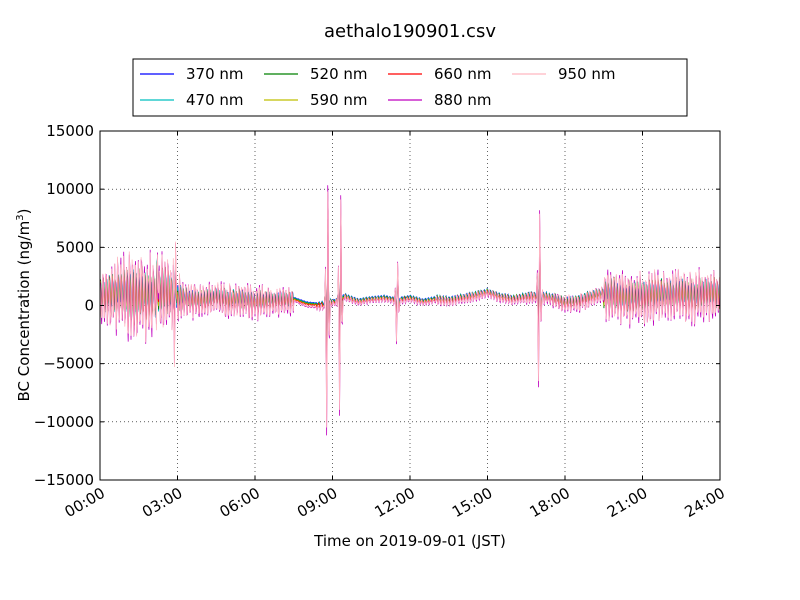 The width and height of the screenshot is (800, 600). What do you see at coordinates (463, 100) in the screenshot?
I see `legend-label: 880 nm` at bounding box center [463, 100].